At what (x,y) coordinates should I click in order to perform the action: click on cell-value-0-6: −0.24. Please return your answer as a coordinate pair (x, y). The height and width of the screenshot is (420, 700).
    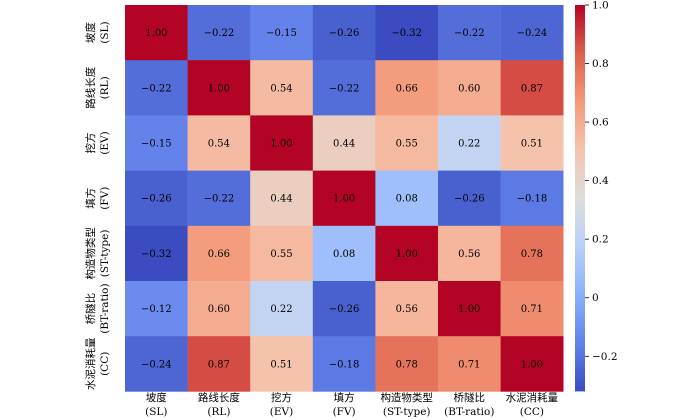
    Looking at the image, I should click on (532, 33).